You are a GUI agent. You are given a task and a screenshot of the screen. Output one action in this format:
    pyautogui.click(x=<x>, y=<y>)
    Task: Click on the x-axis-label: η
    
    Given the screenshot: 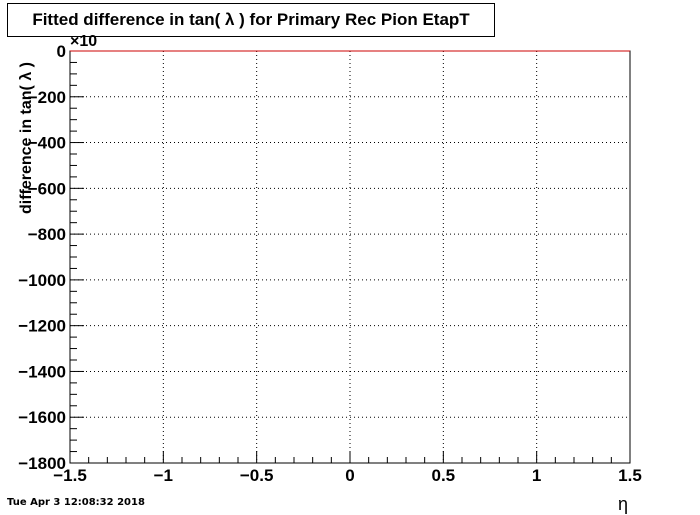 What is the action you would take?
    pyautogui.click(x=623, y=504)
    